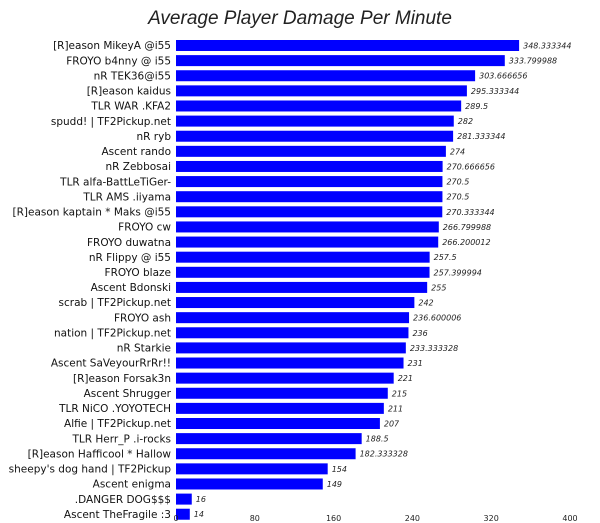 The height and width of the screenshot is (523, 600). Describe the element at coordinates (199, 514) in the screenshot. I see `value-label: 14` at that location.